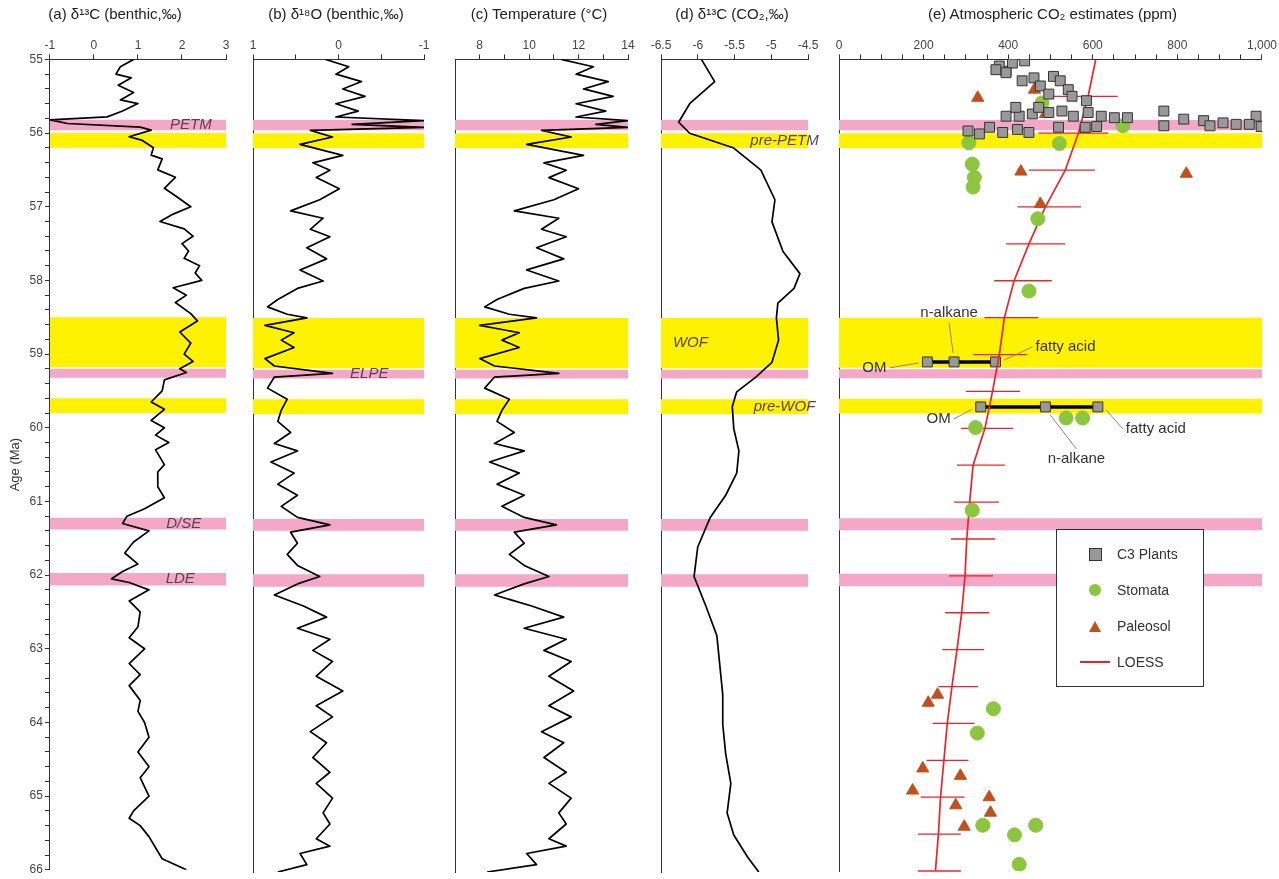  What do you see at coordinates (628, 44) in the screenshot?
I see `x-tick-label: 14` at bounding box center [628, 44].